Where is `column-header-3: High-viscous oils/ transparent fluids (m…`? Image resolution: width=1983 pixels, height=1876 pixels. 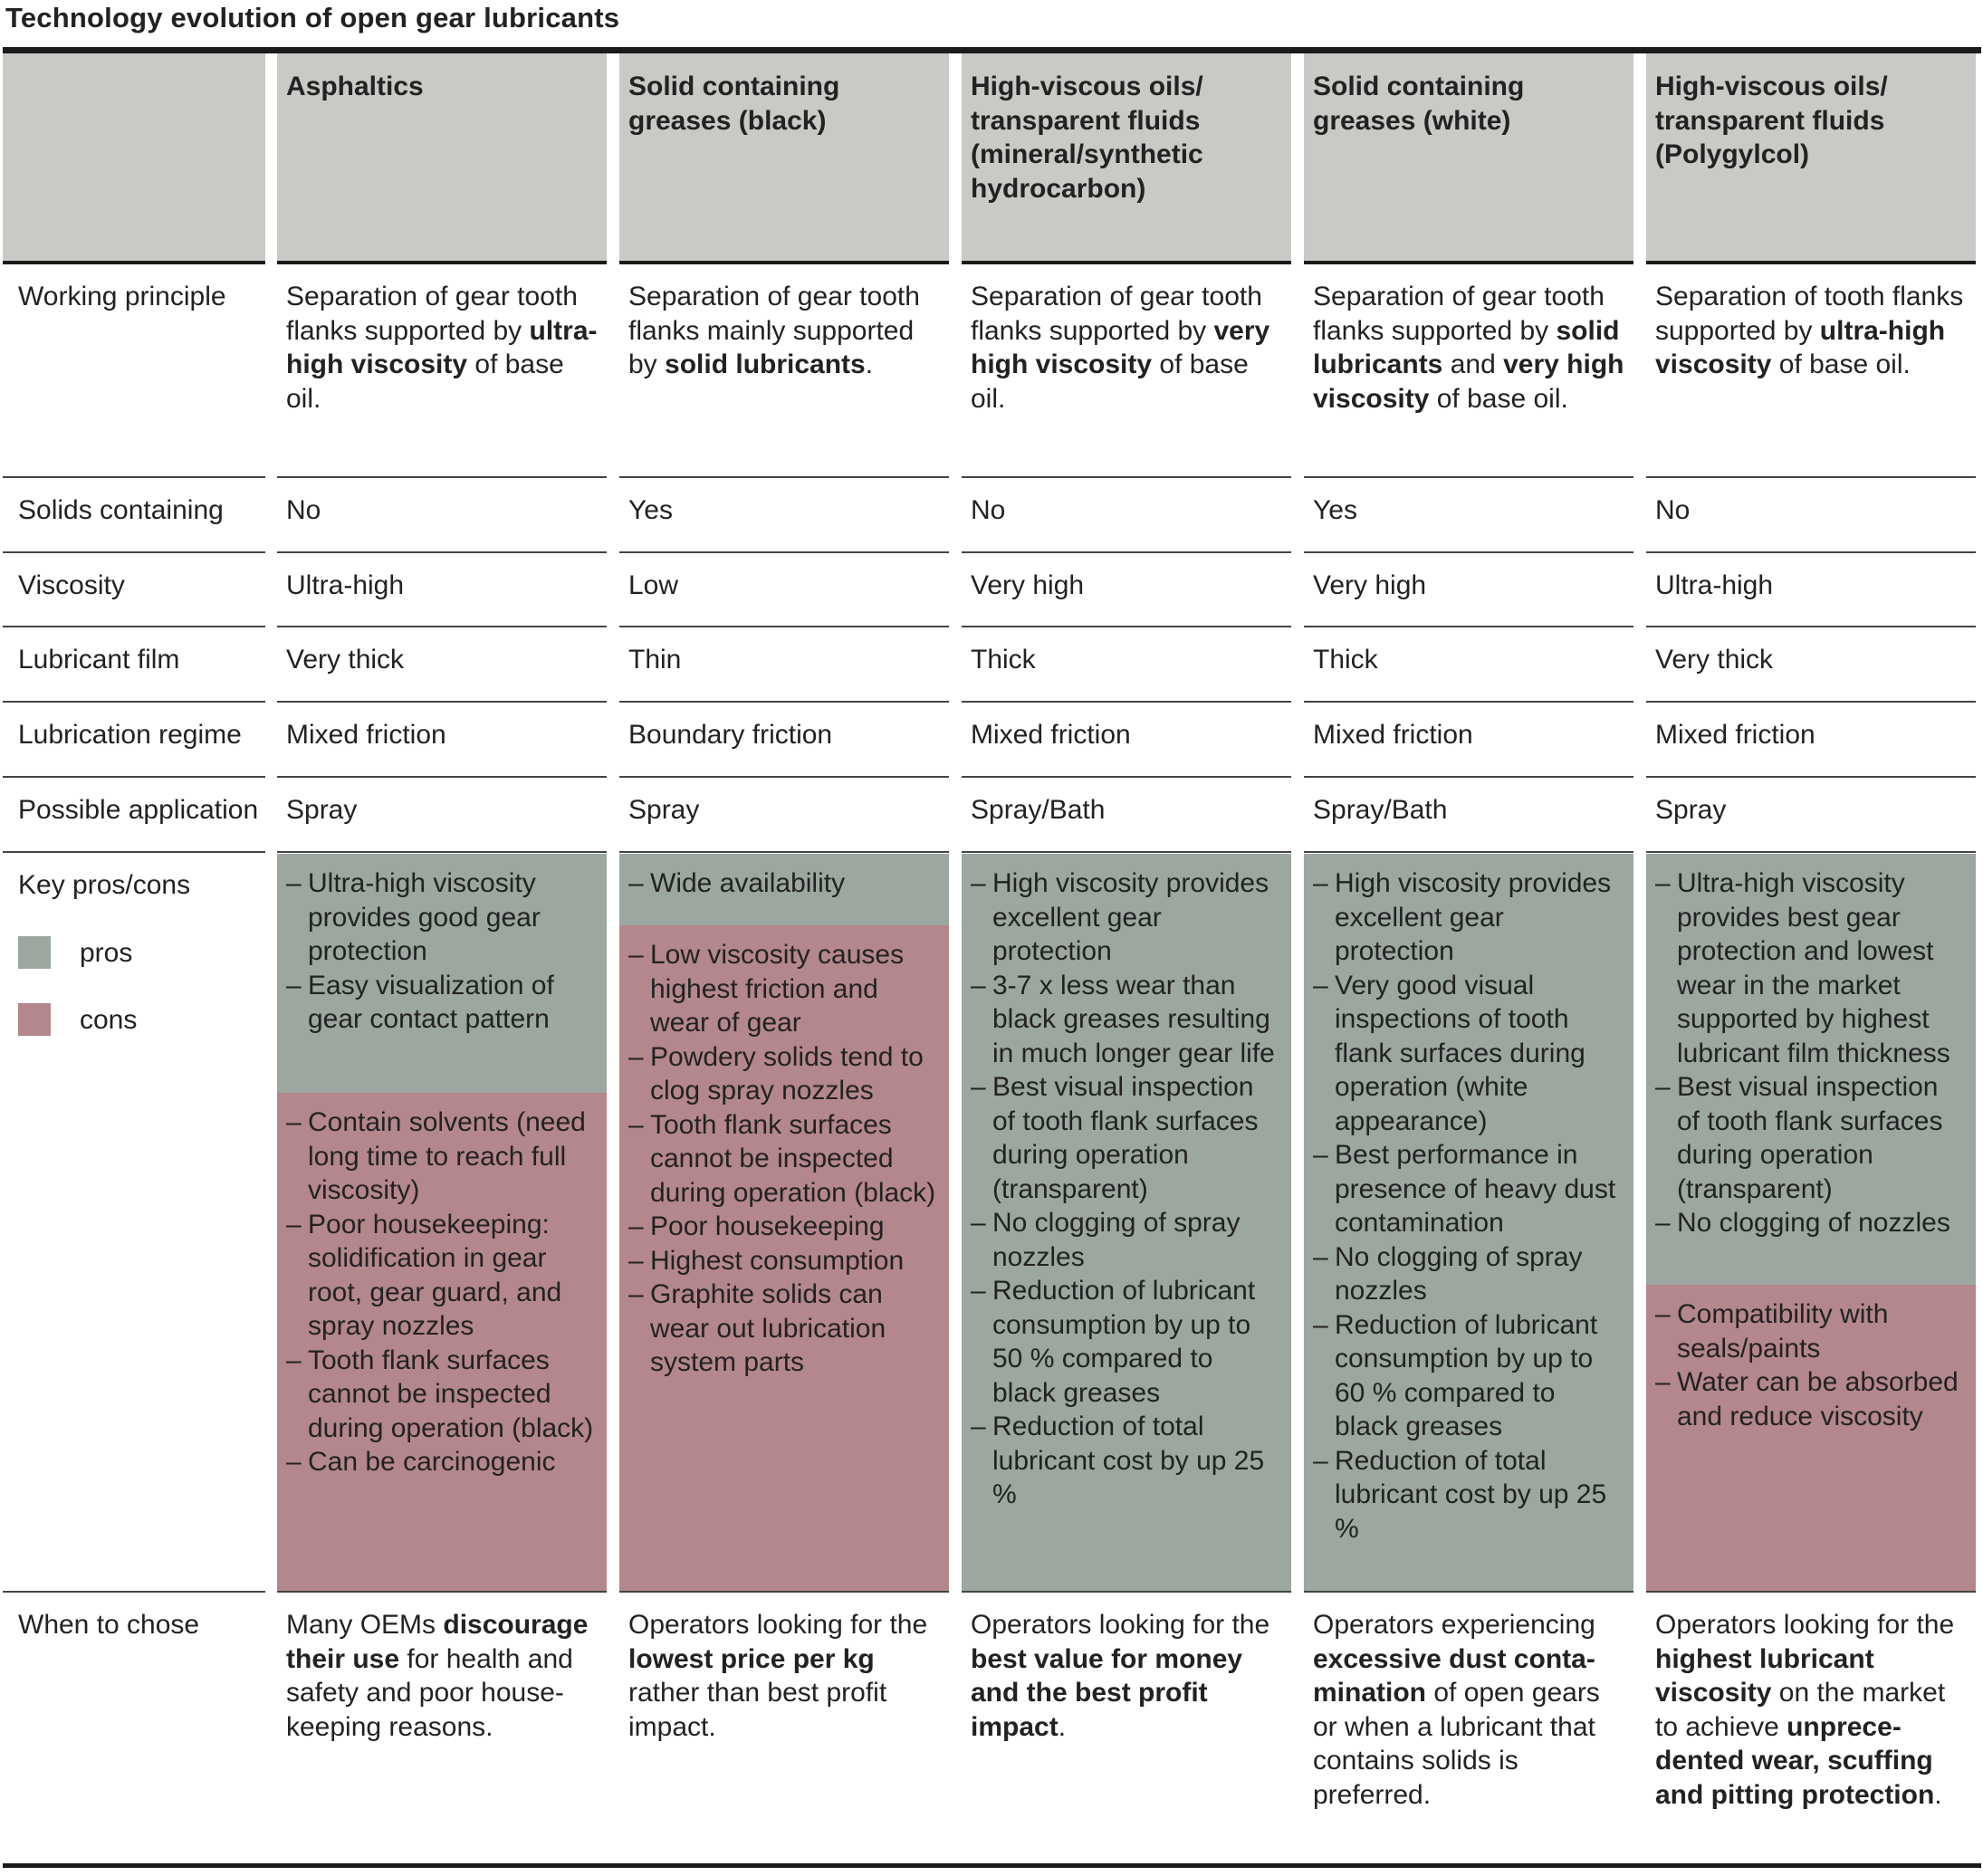
column-header-3: High-viscous oils/ transparent fluids (m… is located at coordinates (1126, 158).